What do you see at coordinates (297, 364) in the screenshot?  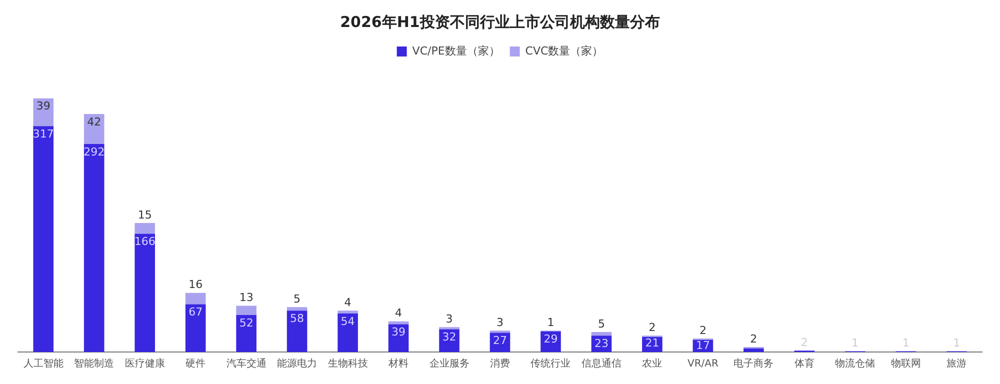 I see `x-tick-label: 能源电力` at bounding box center [297, 364].